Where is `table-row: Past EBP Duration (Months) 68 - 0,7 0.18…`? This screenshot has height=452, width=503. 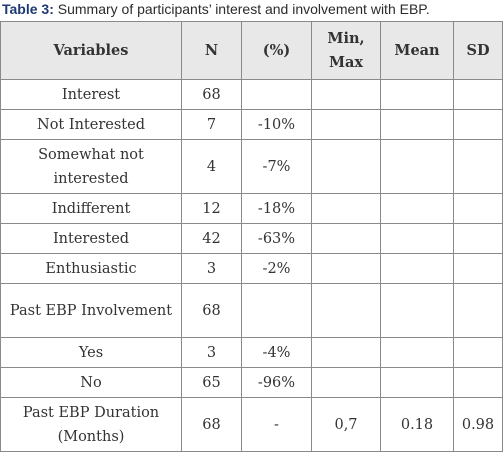 table-row: Past EBP Duration (Months) 68 - 0,7 0.18… is located at coordinates (251, 424).